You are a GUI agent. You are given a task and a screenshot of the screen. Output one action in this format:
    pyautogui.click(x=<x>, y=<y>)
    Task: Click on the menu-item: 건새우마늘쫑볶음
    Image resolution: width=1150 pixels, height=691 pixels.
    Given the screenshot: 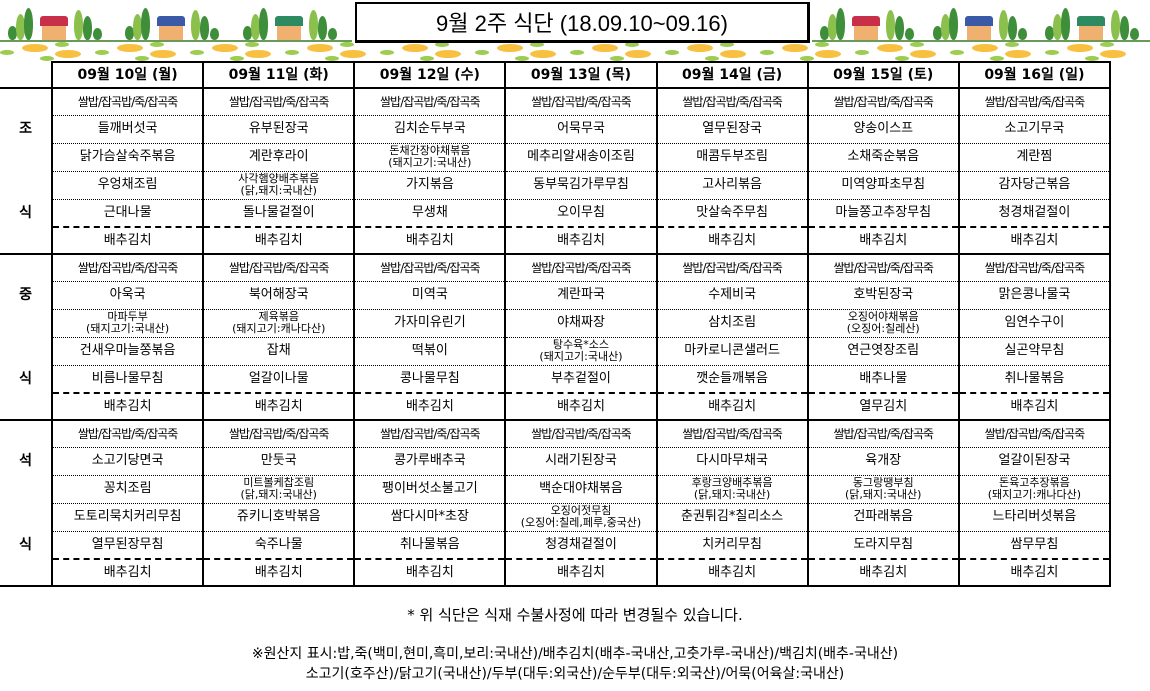 What is the action you would take?
    pyautogui.click(x=128, y=351)
    